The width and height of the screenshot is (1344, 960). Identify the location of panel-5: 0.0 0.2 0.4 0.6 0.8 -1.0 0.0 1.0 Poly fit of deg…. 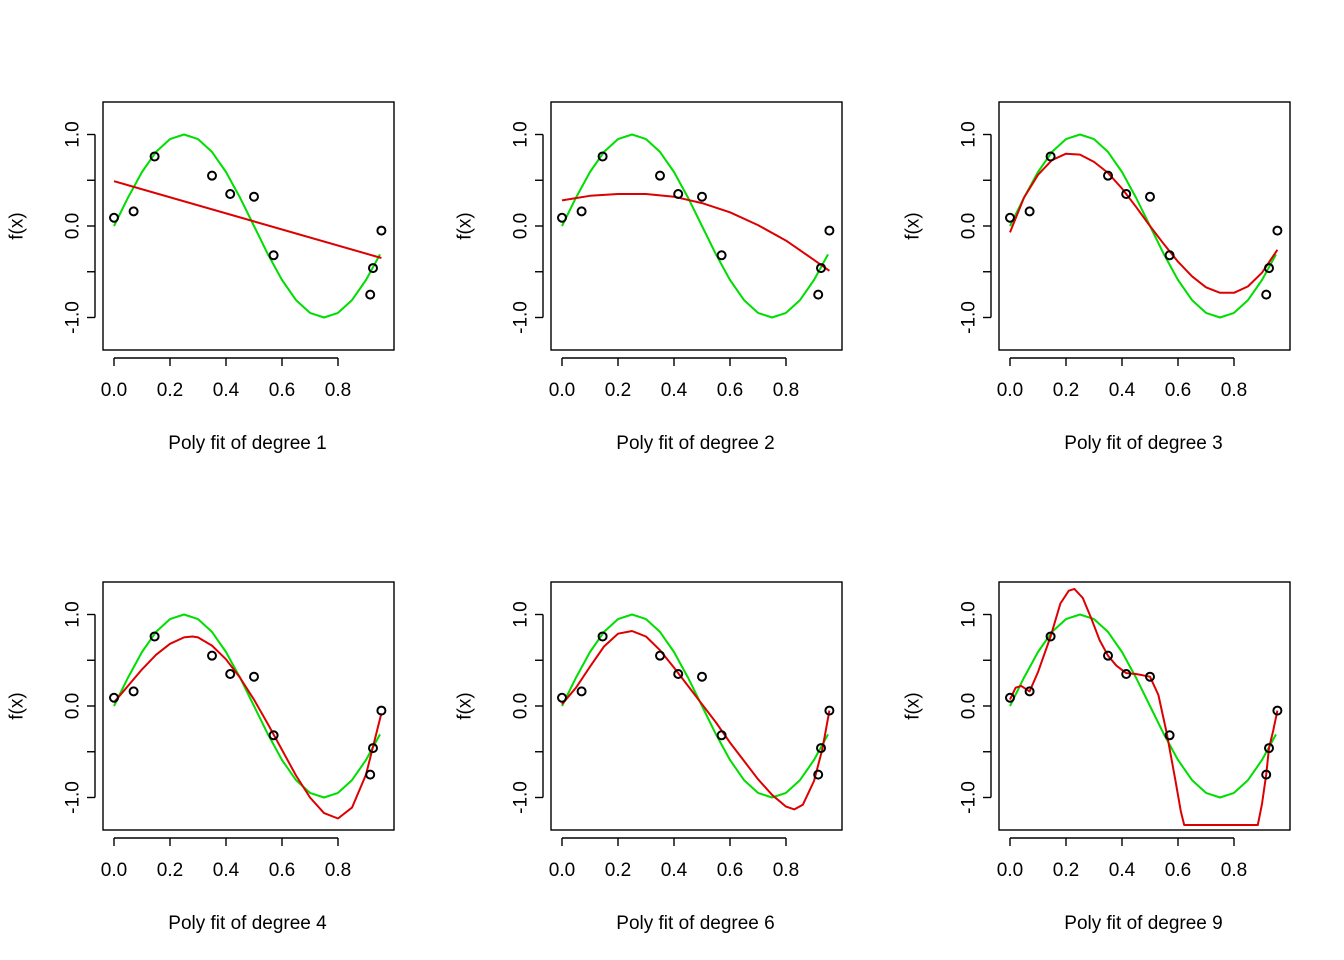
(649, 757).